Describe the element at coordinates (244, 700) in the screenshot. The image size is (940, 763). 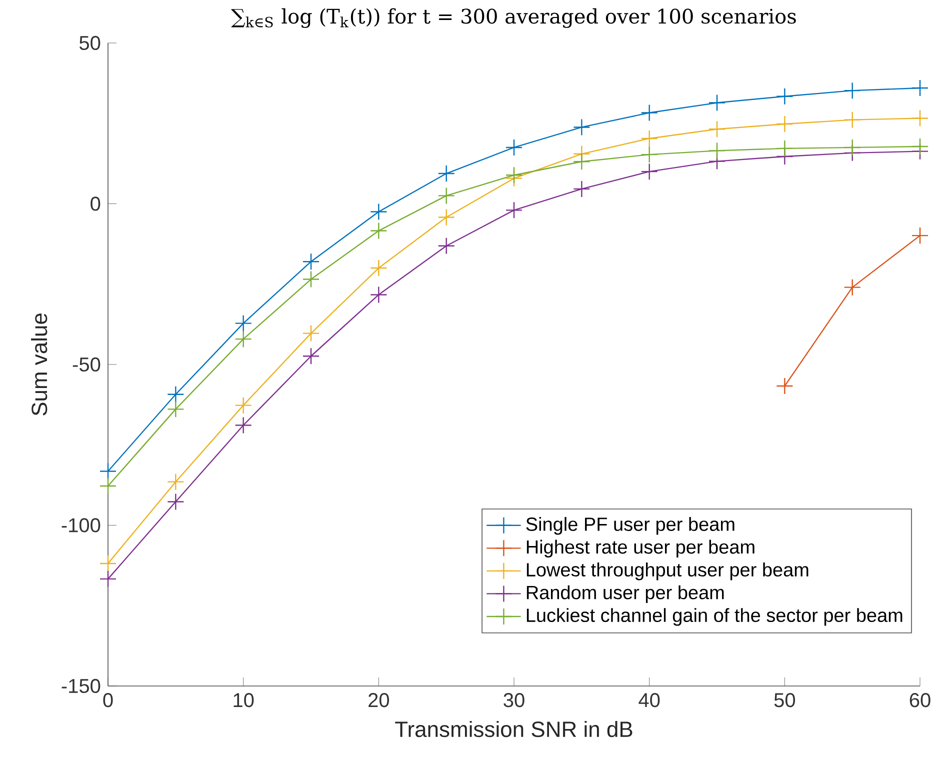
I see `x-tick-label: 10` at that location.